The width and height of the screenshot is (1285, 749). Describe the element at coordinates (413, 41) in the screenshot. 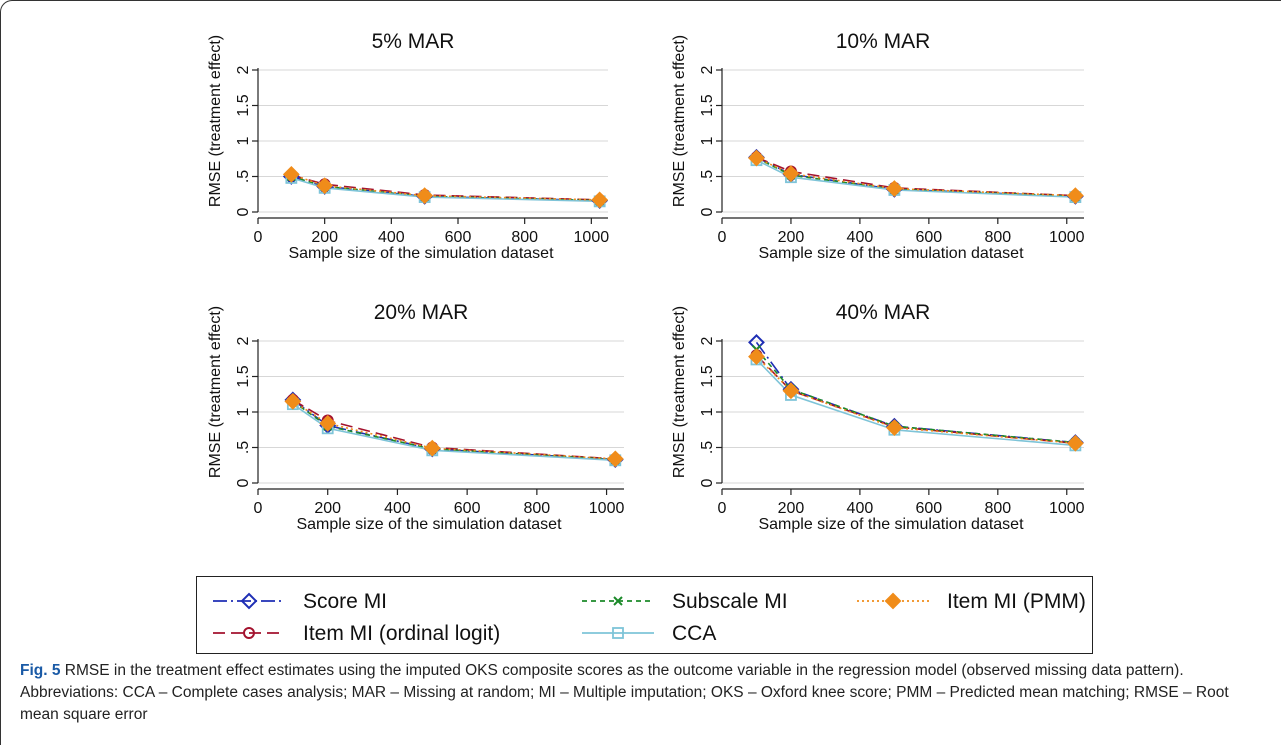

I see `panel-title: 5% MAR` at that location.